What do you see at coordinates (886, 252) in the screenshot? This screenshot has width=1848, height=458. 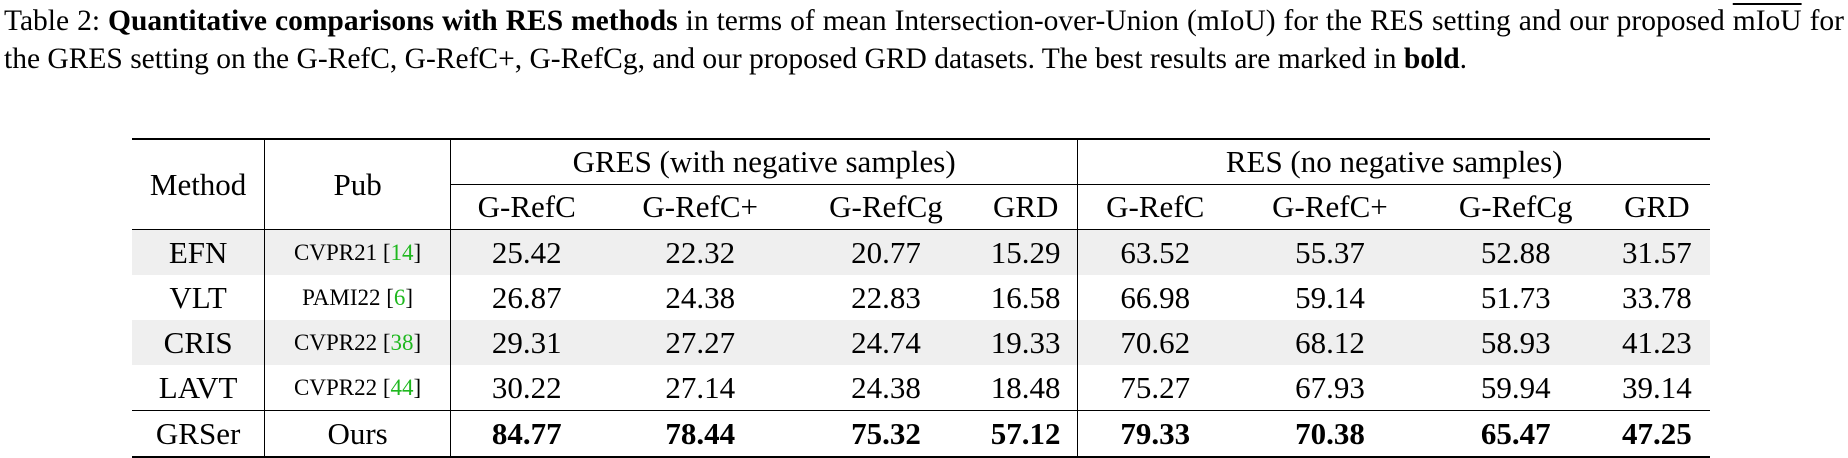 I see `cell-value: 20.77` at bounding box center [886, 252].